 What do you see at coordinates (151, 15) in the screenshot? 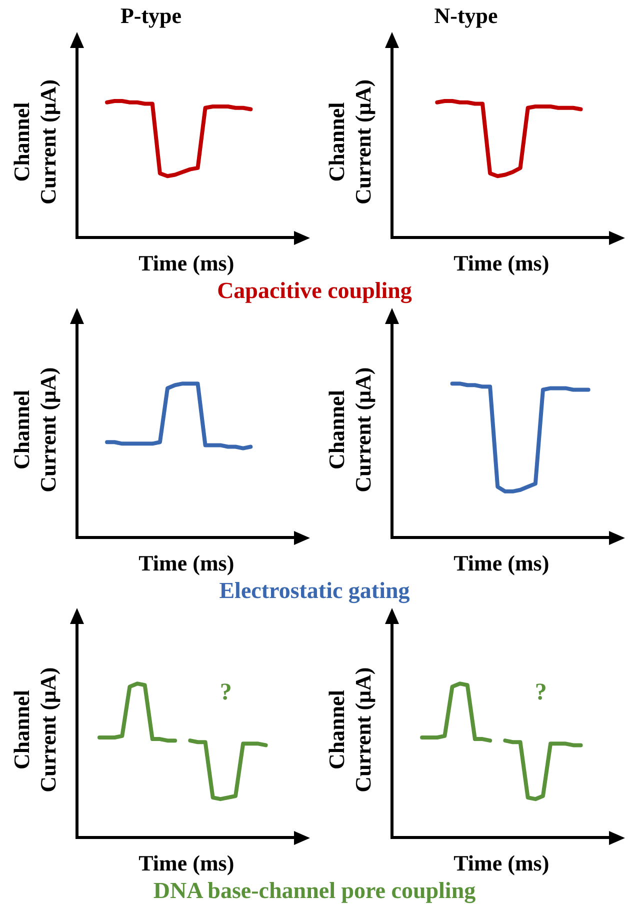
I see `chart-title: P-type` at bounding box center [151, 15].